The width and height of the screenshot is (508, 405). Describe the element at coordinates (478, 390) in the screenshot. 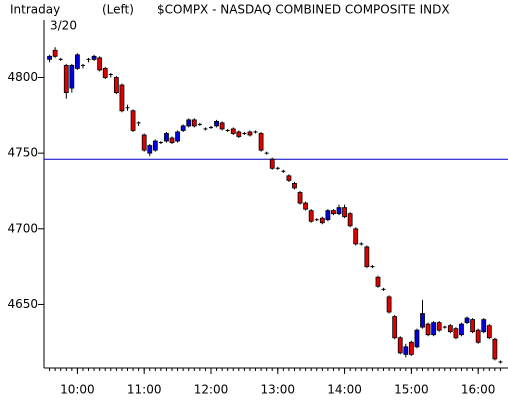

I see `x-tick-label: 16:00` at that location.